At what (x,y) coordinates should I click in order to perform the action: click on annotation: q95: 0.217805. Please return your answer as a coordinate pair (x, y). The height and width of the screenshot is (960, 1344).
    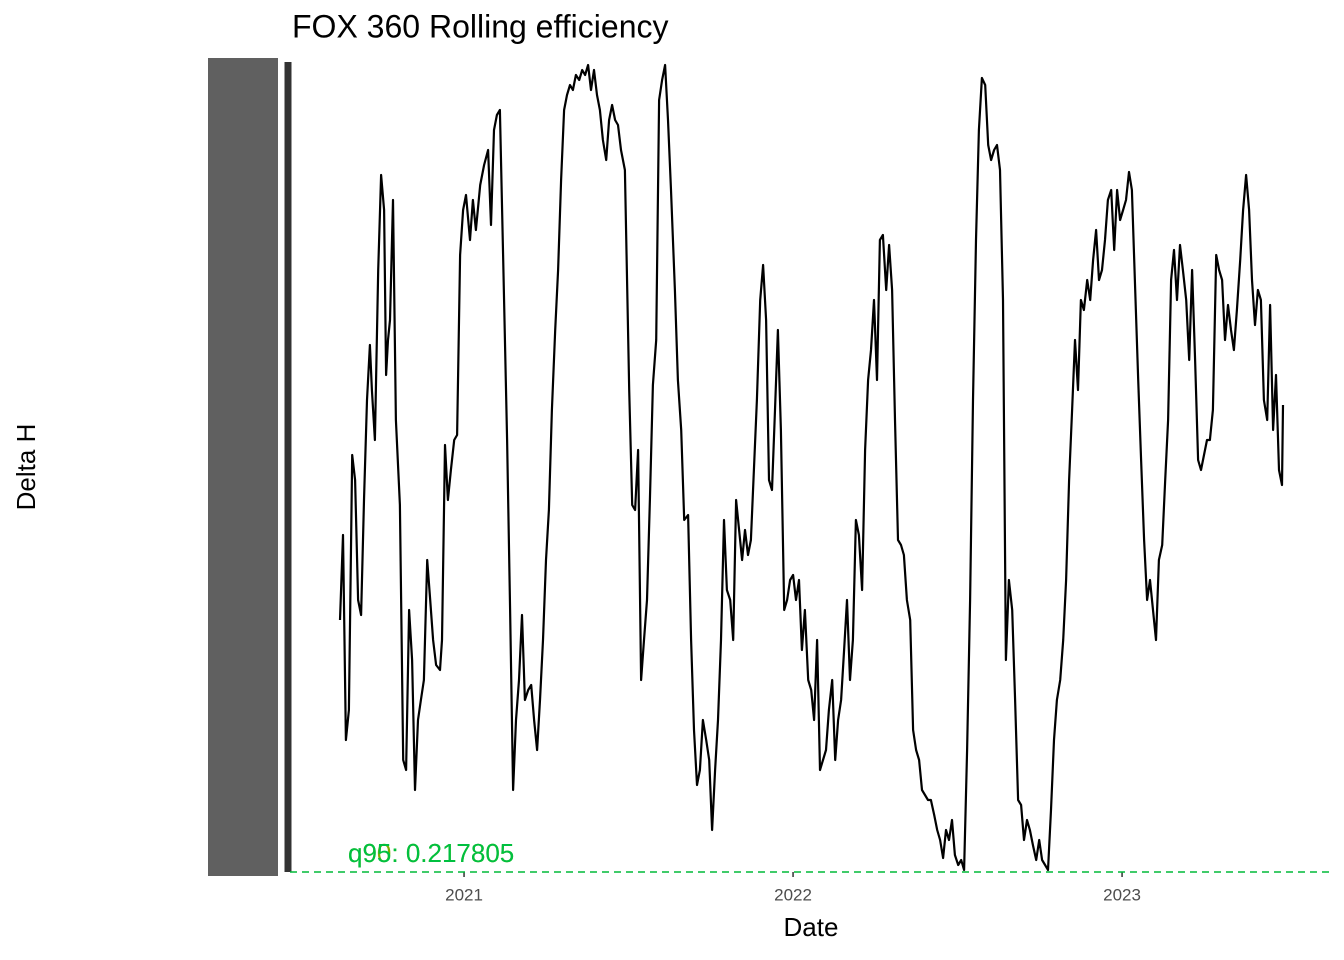
    Looking at the image, I should click on (431, 853).